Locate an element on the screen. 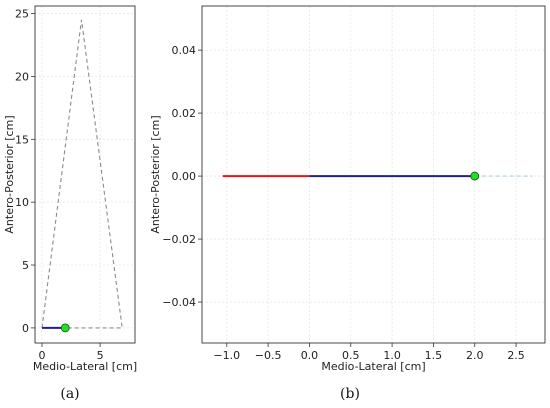  y-tick-label: 25 is located at coordinates (22, 14).